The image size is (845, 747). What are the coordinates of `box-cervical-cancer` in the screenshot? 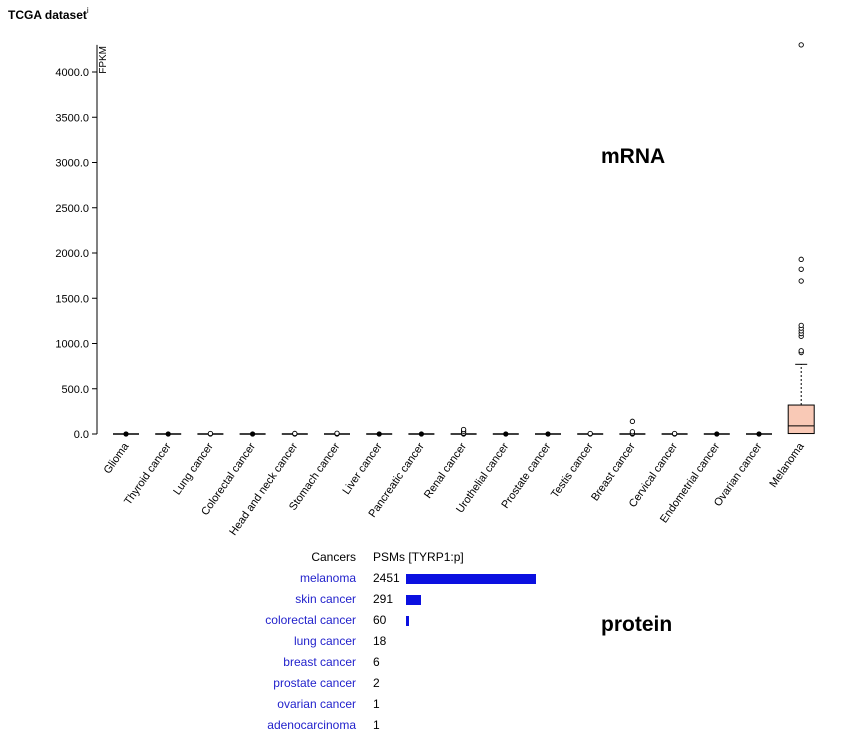 It's located at (674, 433).